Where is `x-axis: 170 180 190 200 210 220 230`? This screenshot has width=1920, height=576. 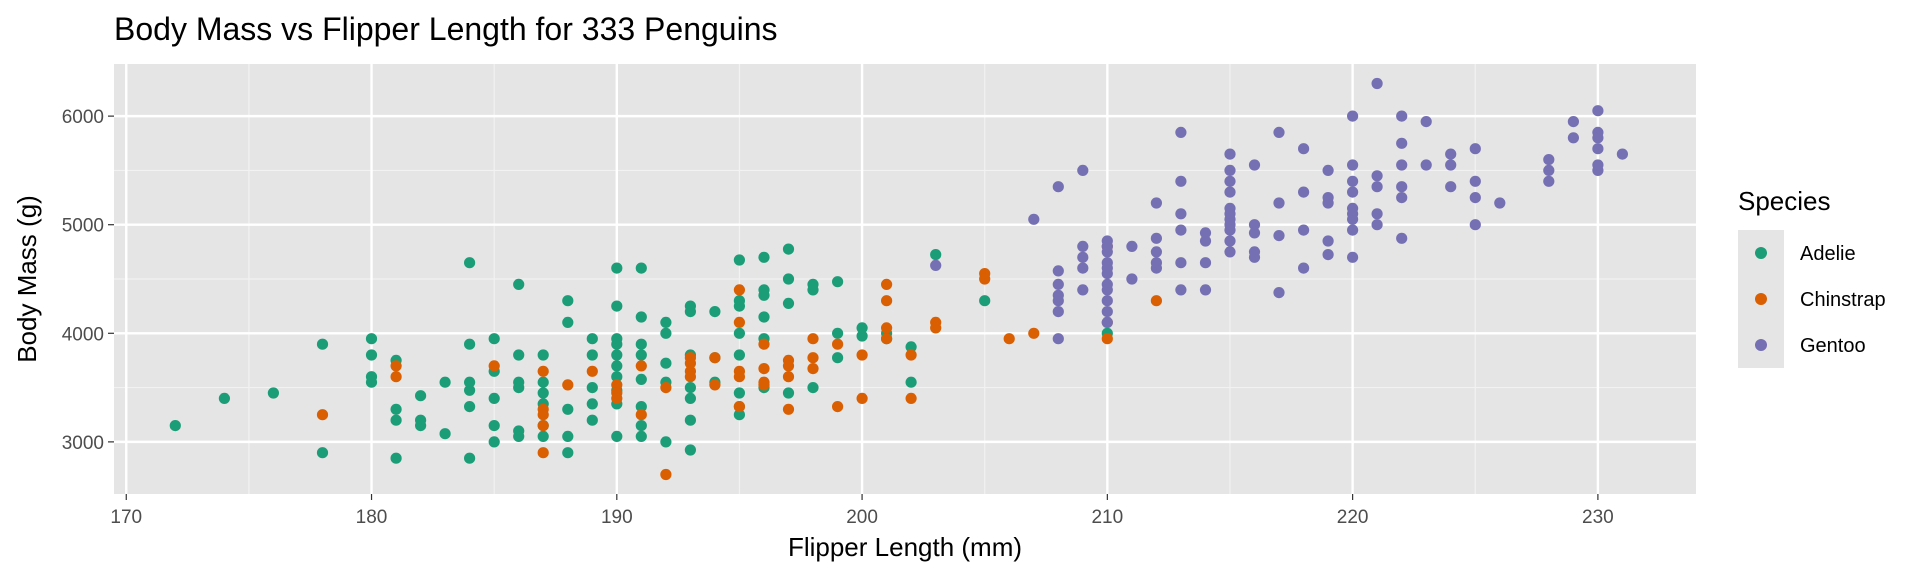
x-axis: 170 180 190 200 210 220 230 is located at coordinates (862, 511).